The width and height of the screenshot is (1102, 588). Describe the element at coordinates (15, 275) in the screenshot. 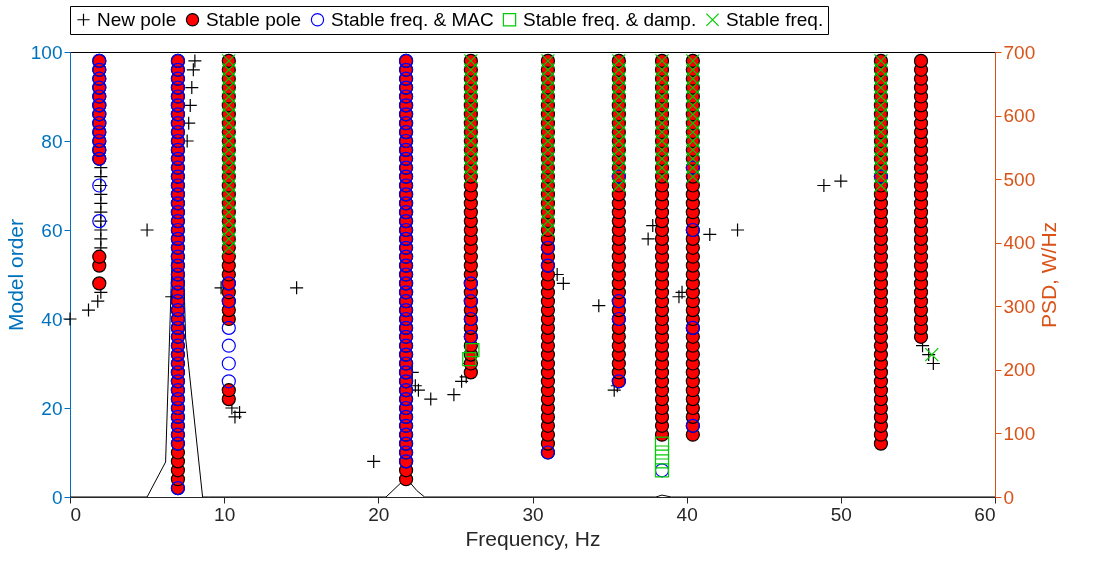

I see `y-axis-title: Model order` at that location.